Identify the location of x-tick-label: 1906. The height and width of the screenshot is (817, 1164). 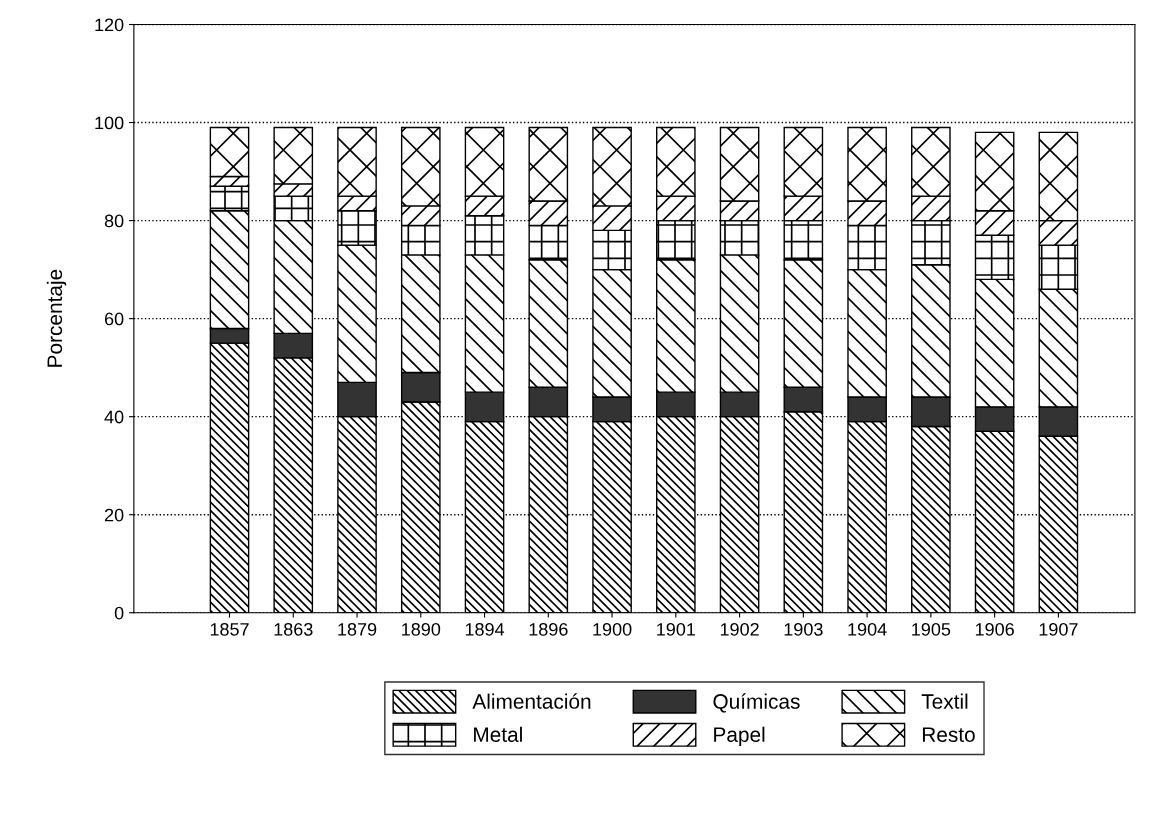
(994, 629).